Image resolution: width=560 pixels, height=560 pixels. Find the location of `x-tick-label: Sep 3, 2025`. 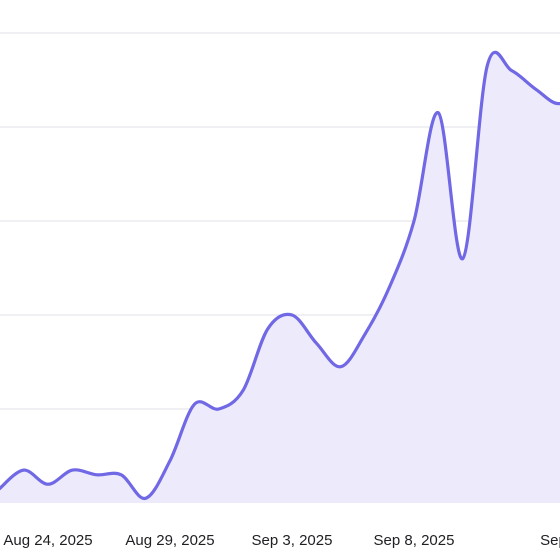

x-tick-label: Sep 3, 2025 is located at coordinates (292, 540).